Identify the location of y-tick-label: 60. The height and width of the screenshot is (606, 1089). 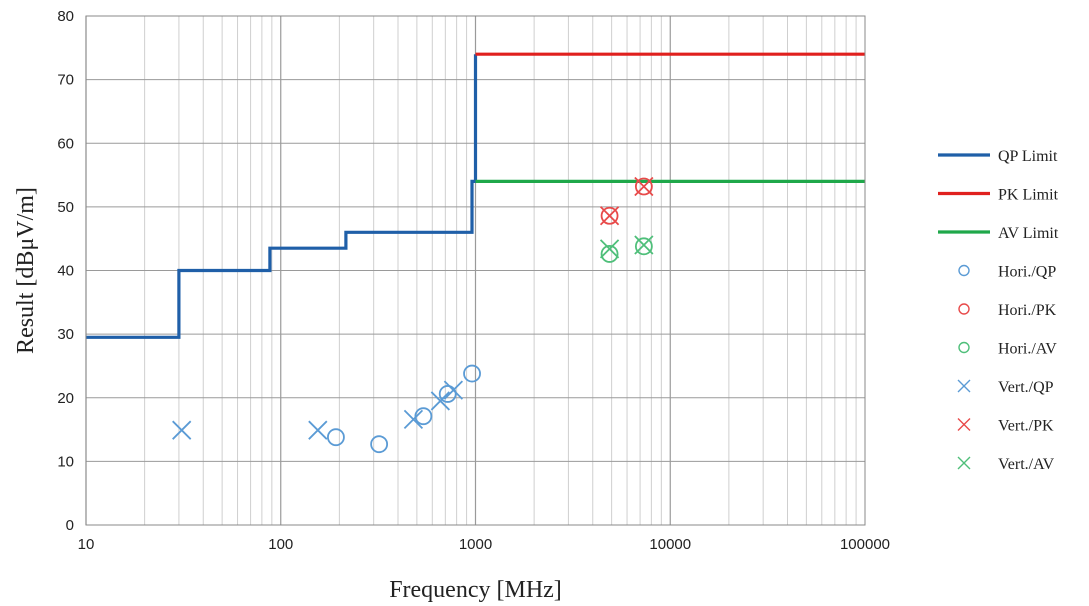
(65, 143).